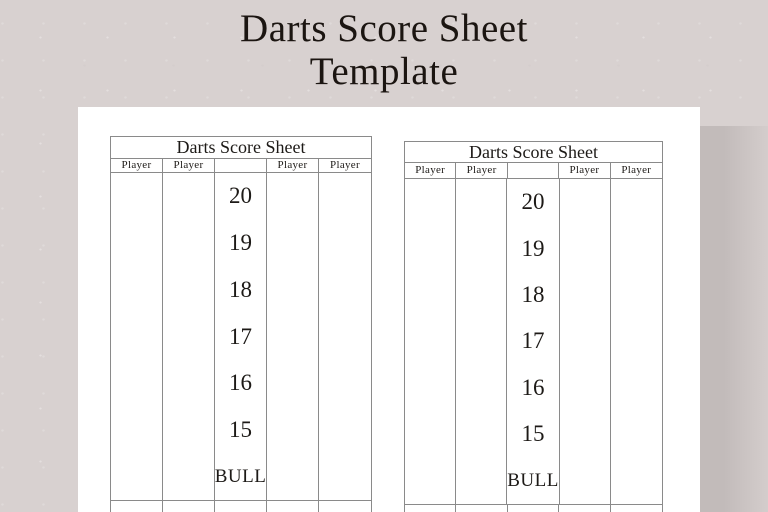 The image size is (768, 512). What do you see at coordinates (734, 319) in the screenshot?
I see `paper-right-shadow` at bounding box center [734, 319].